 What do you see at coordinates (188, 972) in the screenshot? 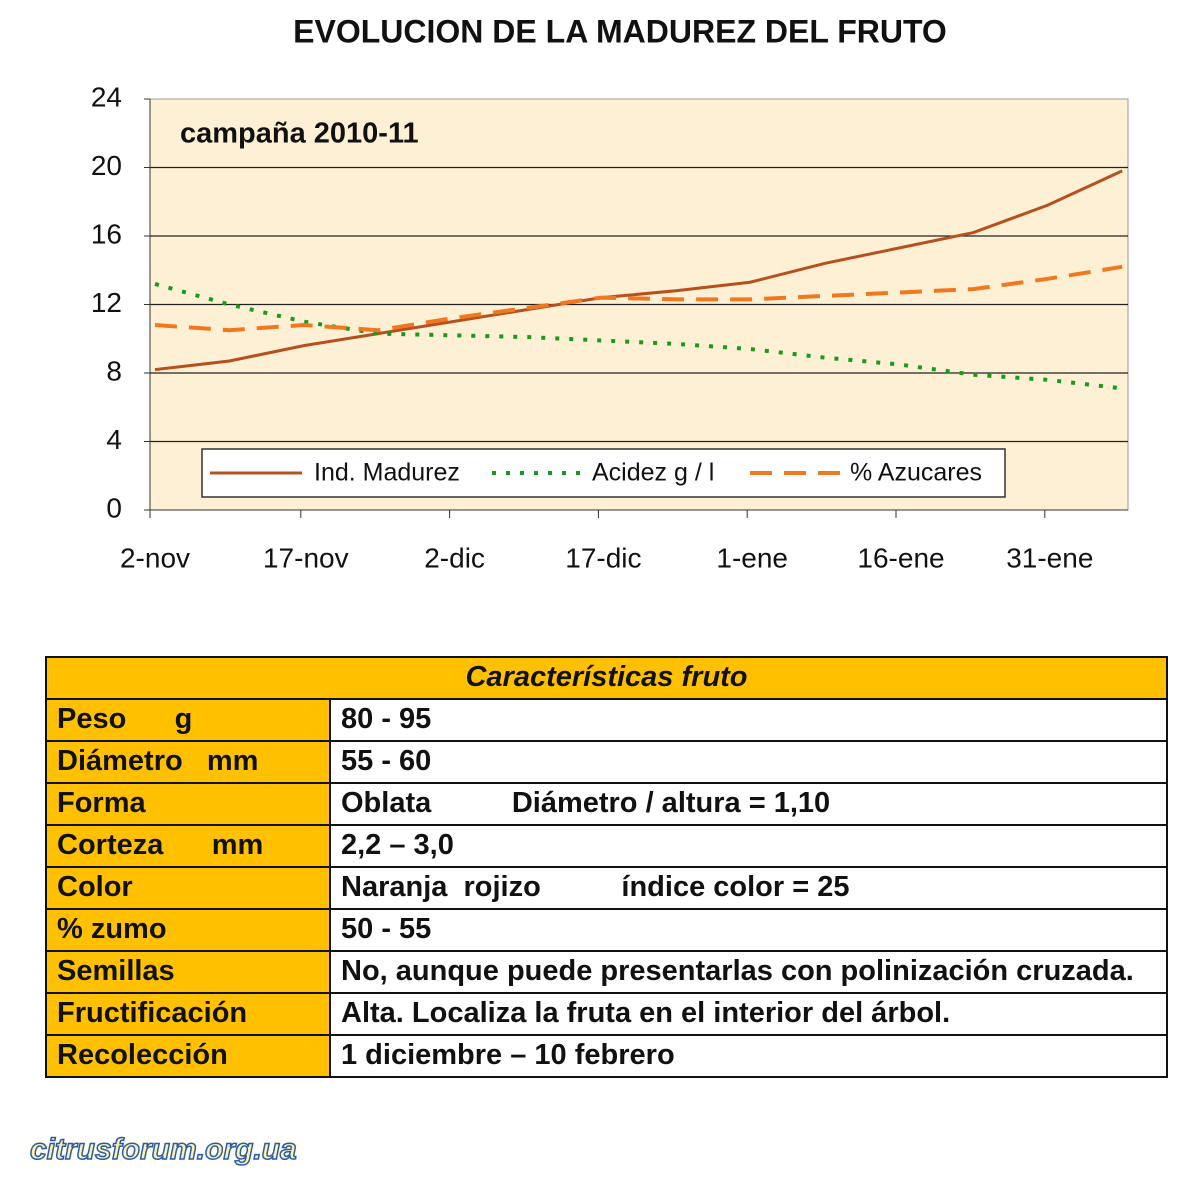
I see `row-label: Semillas` at bounding box center [188, 972].